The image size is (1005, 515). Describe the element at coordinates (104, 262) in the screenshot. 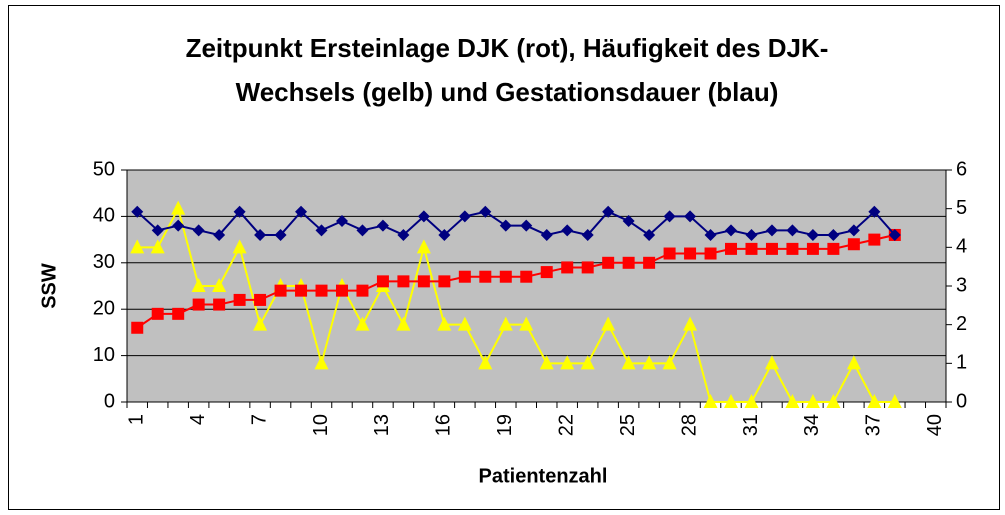

I see `y-tick-label: 30` at that location.